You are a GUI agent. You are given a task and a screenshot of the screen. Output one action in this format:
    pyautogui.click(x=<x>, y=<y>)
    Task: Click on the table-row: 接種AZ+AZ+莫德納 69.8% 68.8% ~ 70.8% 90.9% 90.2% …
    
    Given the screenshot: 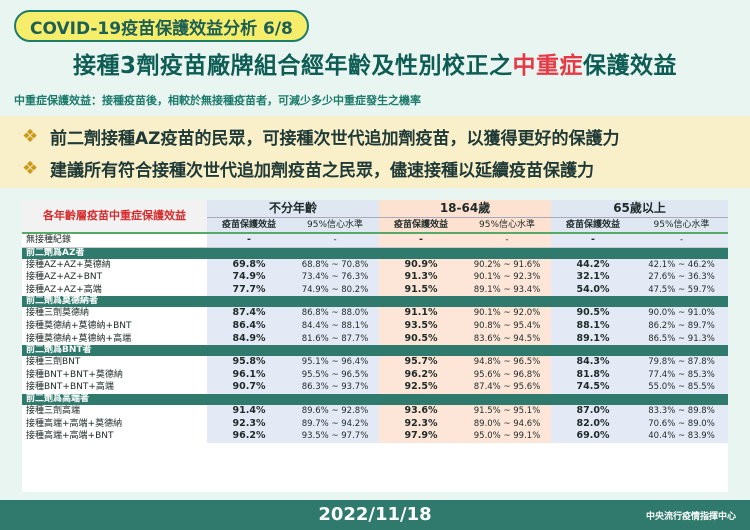 What is the action you would take?
    pyautogui.click(x=375, y=265)
    